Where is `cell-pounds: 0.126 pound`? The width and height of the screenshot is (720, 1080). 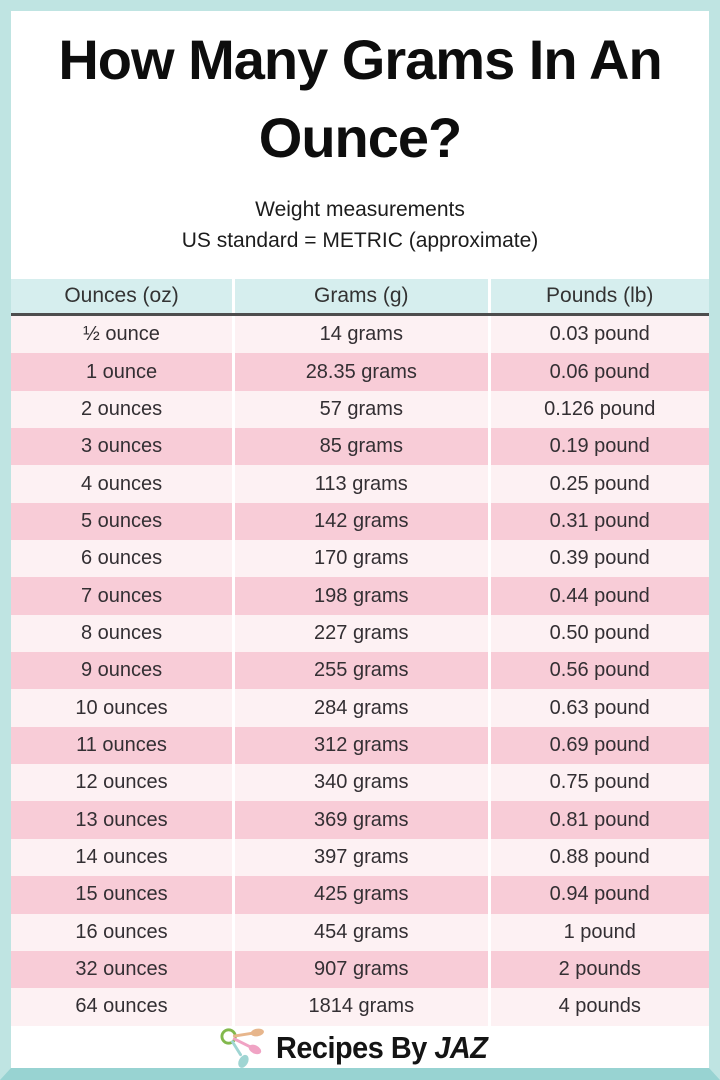 cell-pounds: 0.126 pound is located at coordinates (599, 409).